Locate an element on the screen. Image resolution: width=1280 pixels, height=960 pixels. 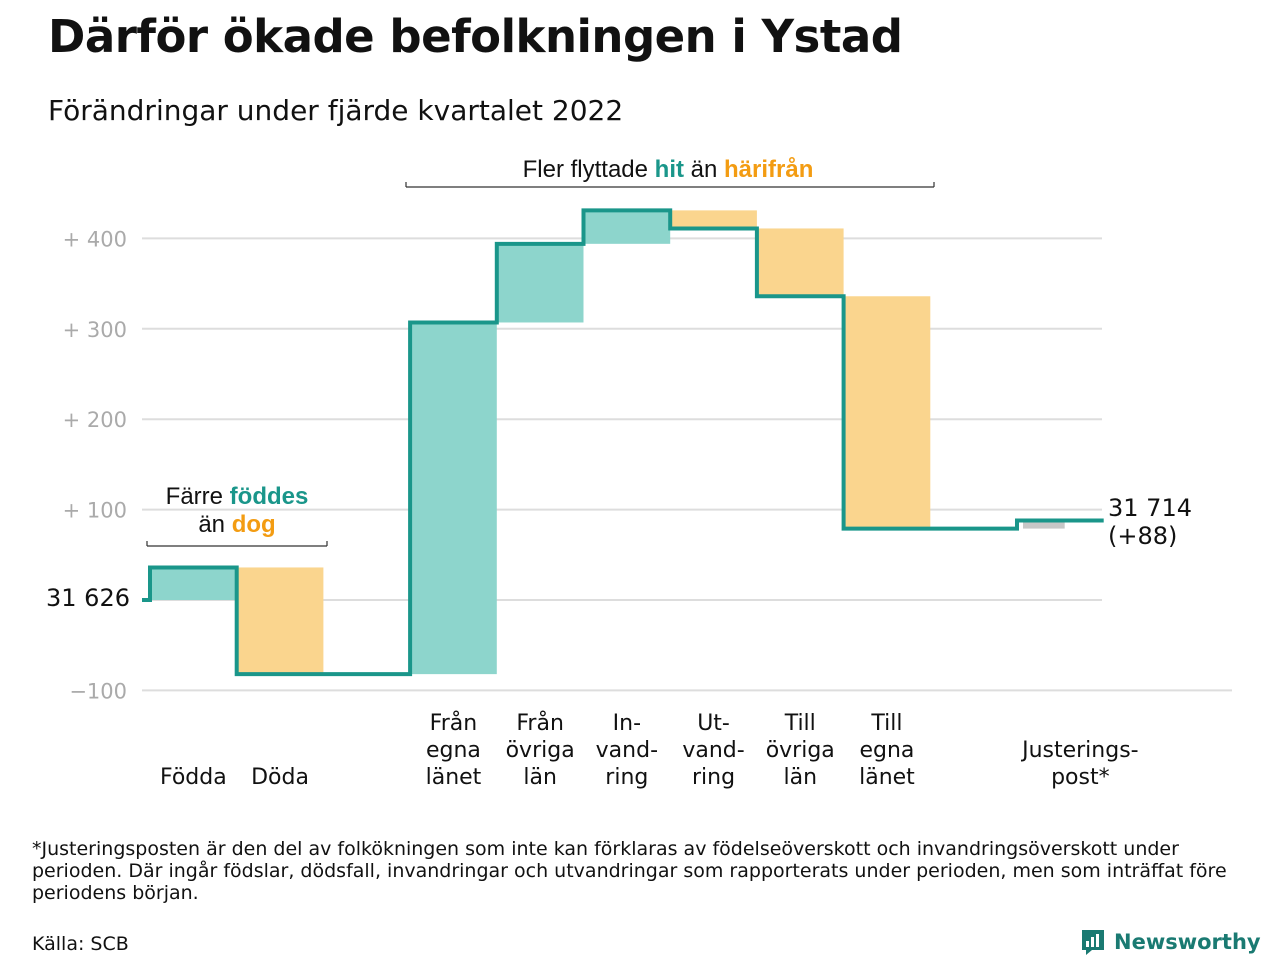
annotation-emph-dog: dog is located at coordinates (254, 524).